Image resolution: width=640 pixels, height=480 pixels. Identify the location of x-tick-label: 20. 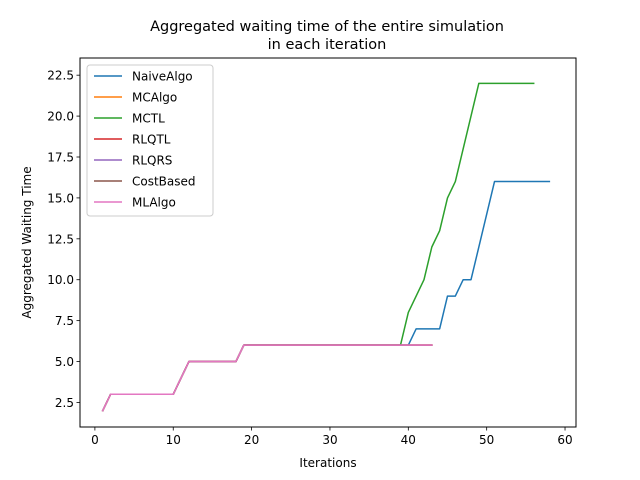
(251, 440).